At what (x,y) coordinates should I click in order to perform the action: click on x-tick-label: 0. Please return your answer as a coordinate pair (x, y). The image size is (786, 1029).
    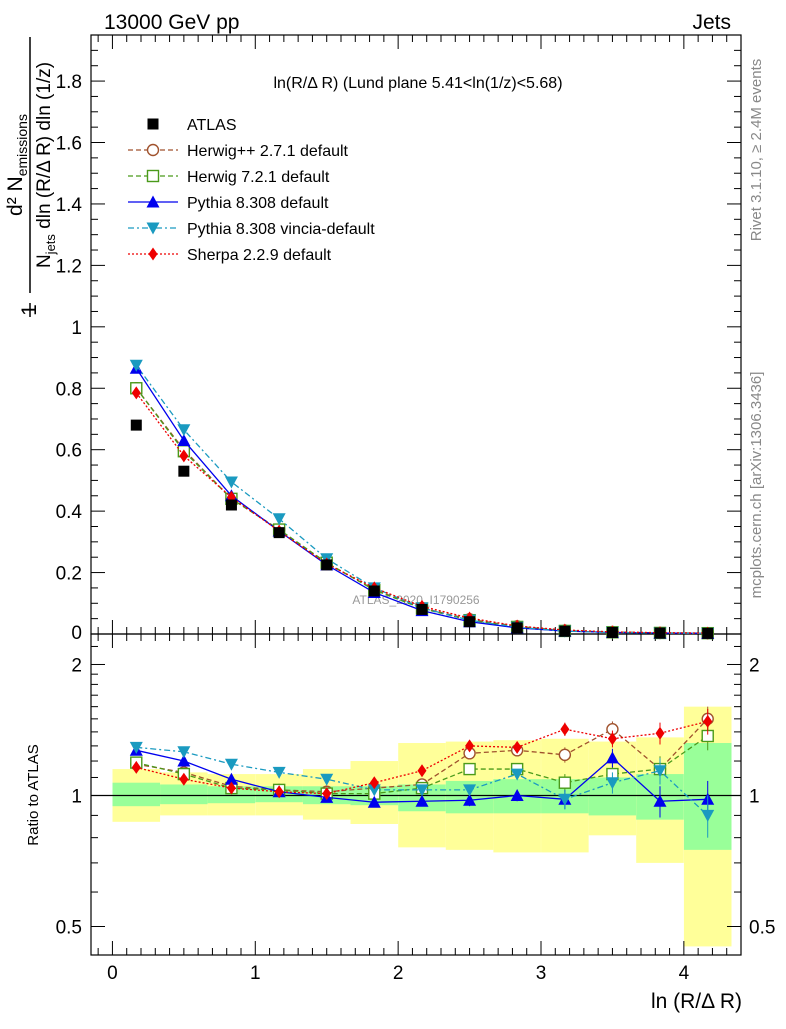
    Looking at the image, I should click on (112, 973).